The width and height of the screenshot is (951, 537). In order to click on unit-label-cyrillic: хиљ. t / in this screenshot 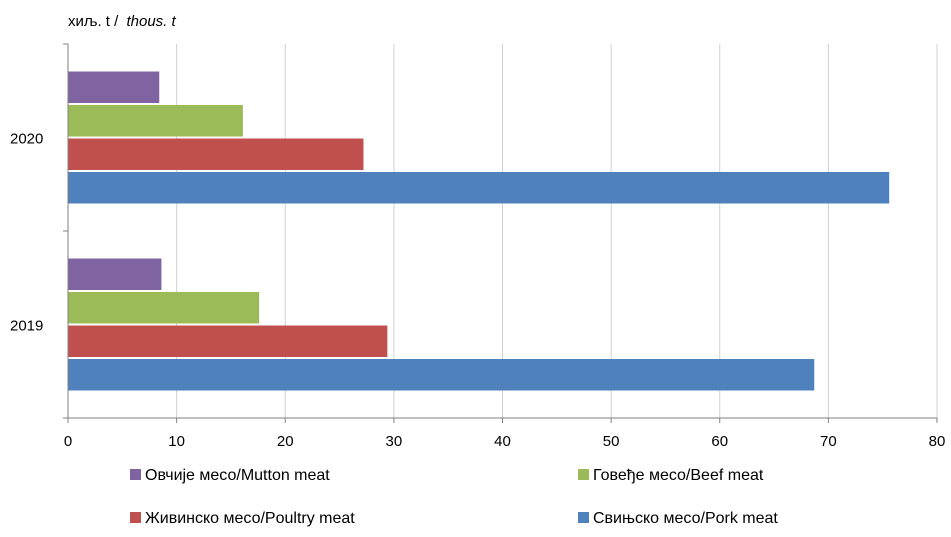, I will do `click(93, 21)`.